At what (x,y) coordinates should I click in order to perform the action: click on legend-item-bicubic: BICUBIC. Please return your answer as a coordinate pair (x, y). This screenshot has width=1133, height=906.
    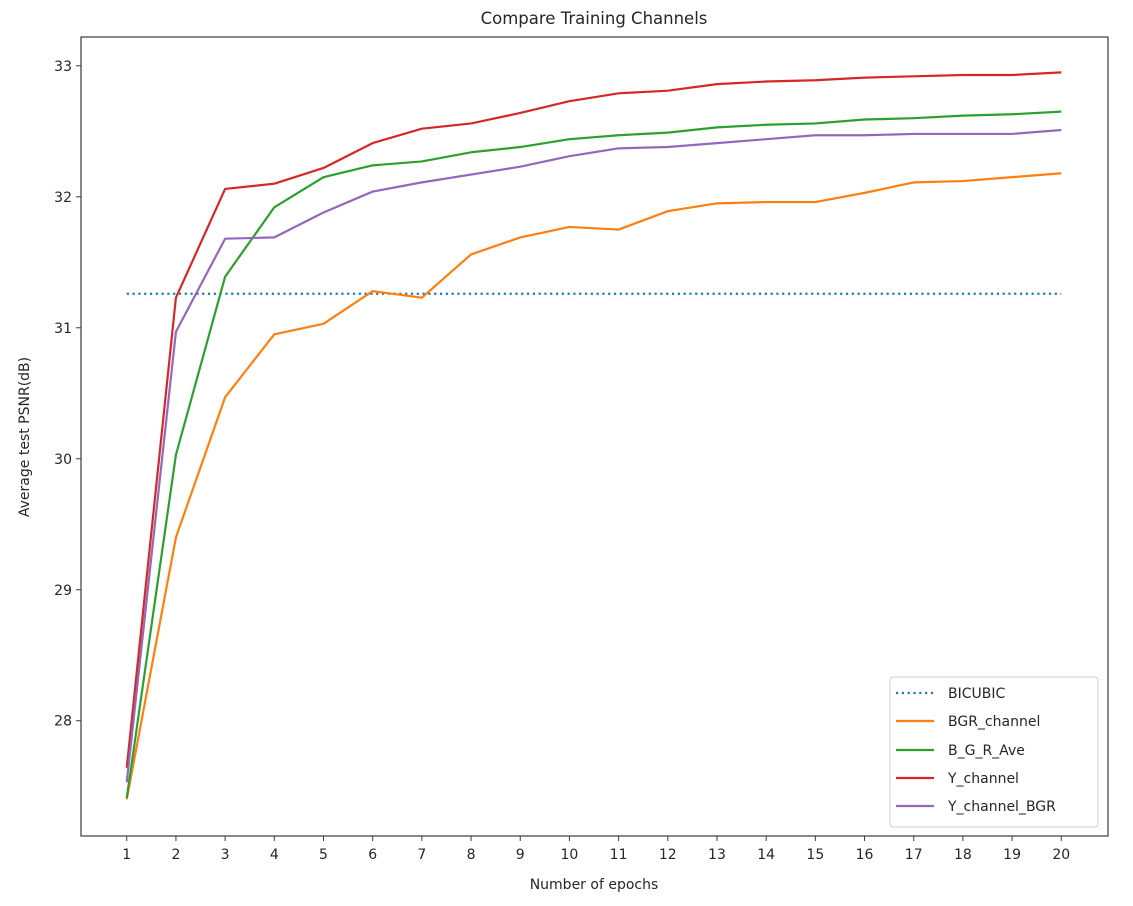
    Looking at the image, I should click on (950, 694).